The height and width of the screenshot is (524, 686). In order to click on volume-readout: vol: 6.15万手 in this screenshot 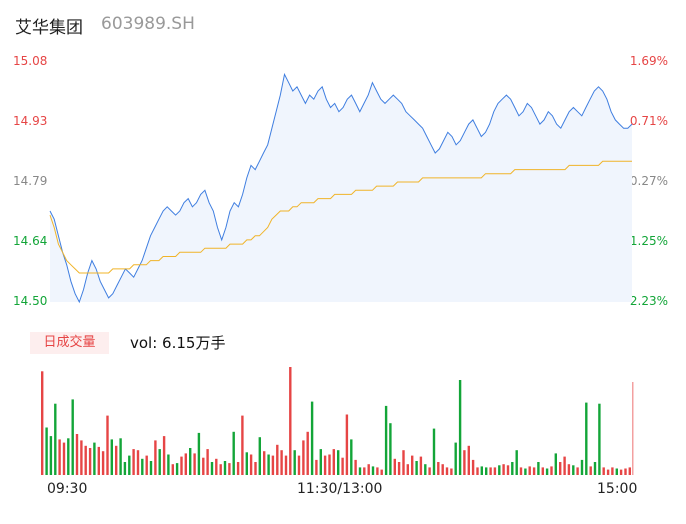, I will do `click(178, 343)`.